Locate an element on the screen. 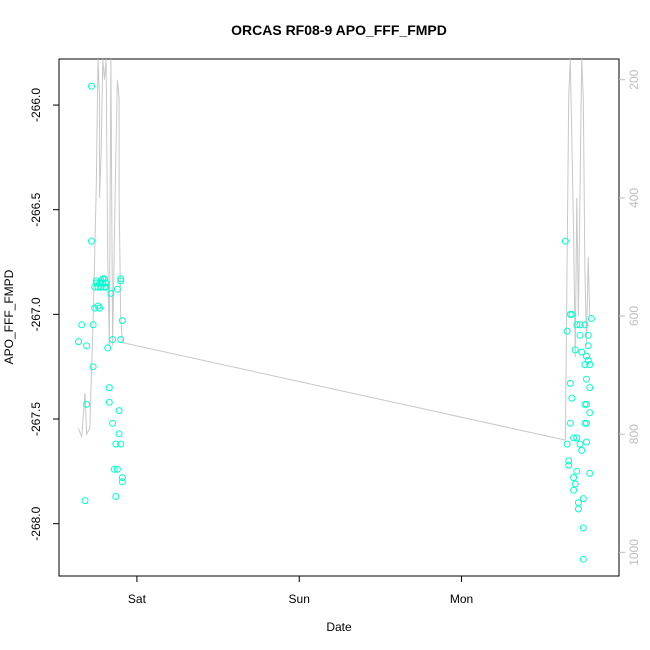 The image size is (650, 650). y-tick-label: -267.0 is located at coordinates (36, 314).